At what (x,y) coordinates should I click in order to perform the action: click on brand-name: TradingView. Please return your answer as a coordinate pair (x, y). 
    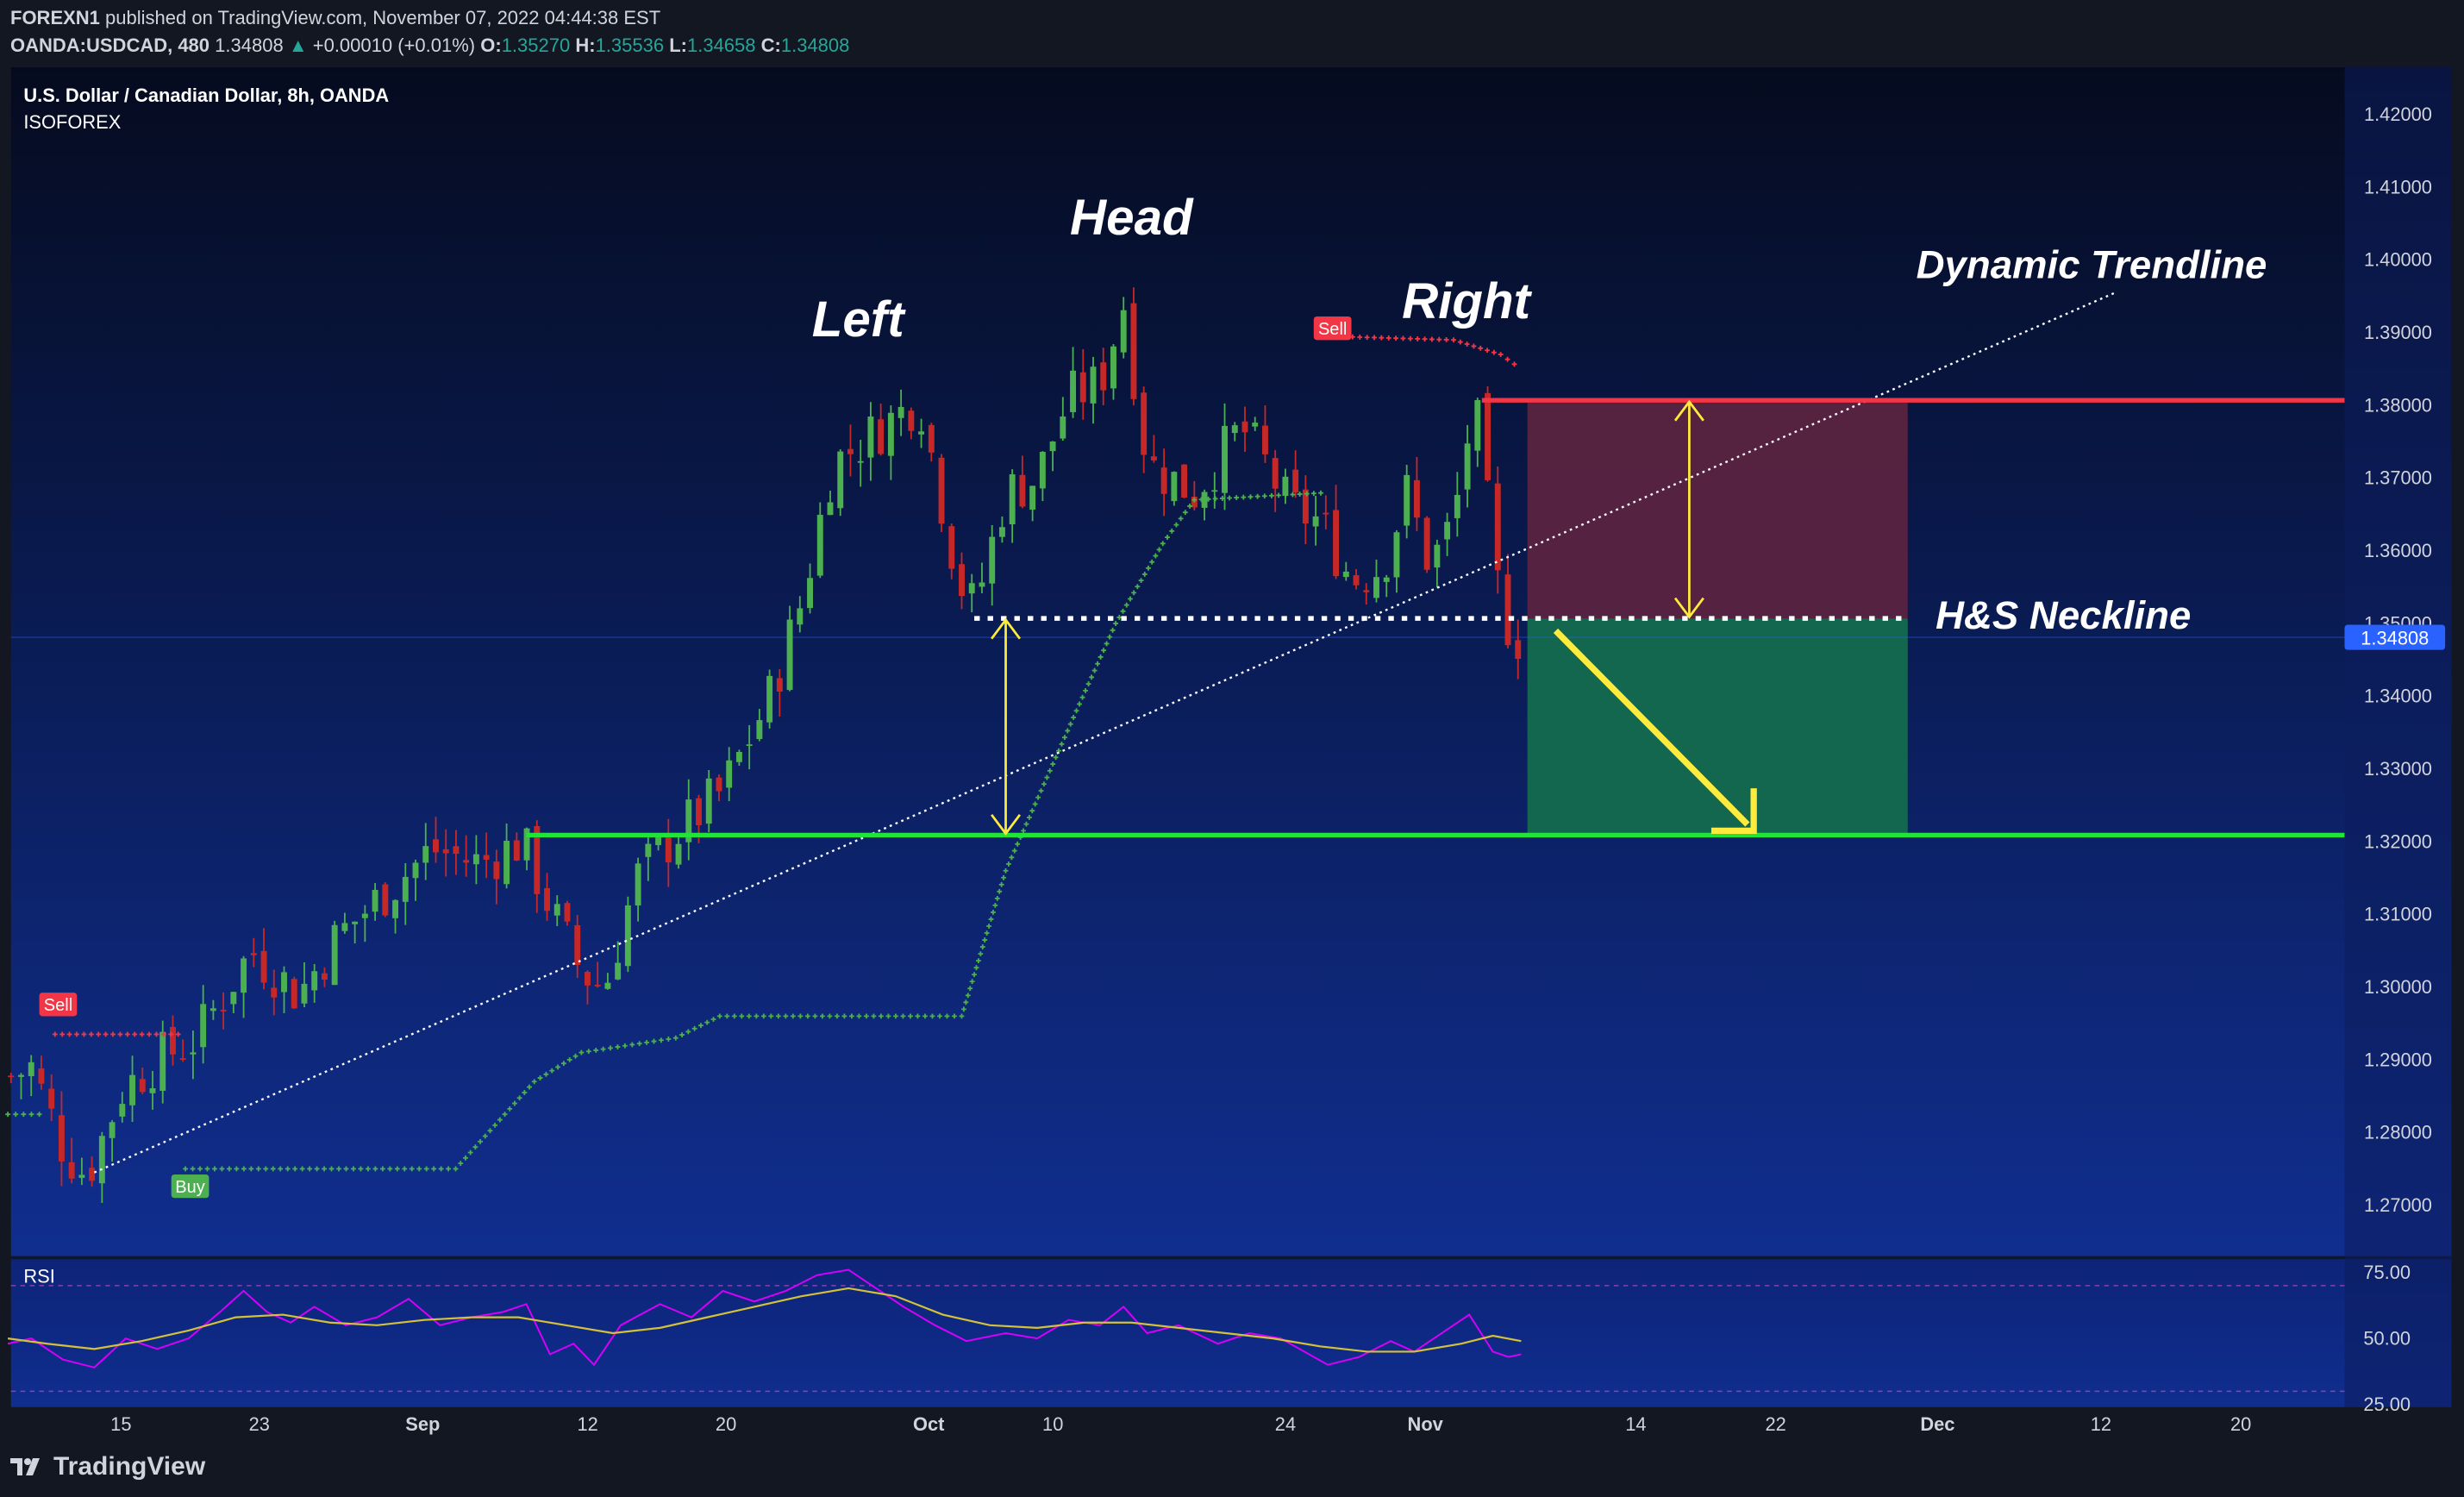
    Looking at the image, I should click on (129, 1466).